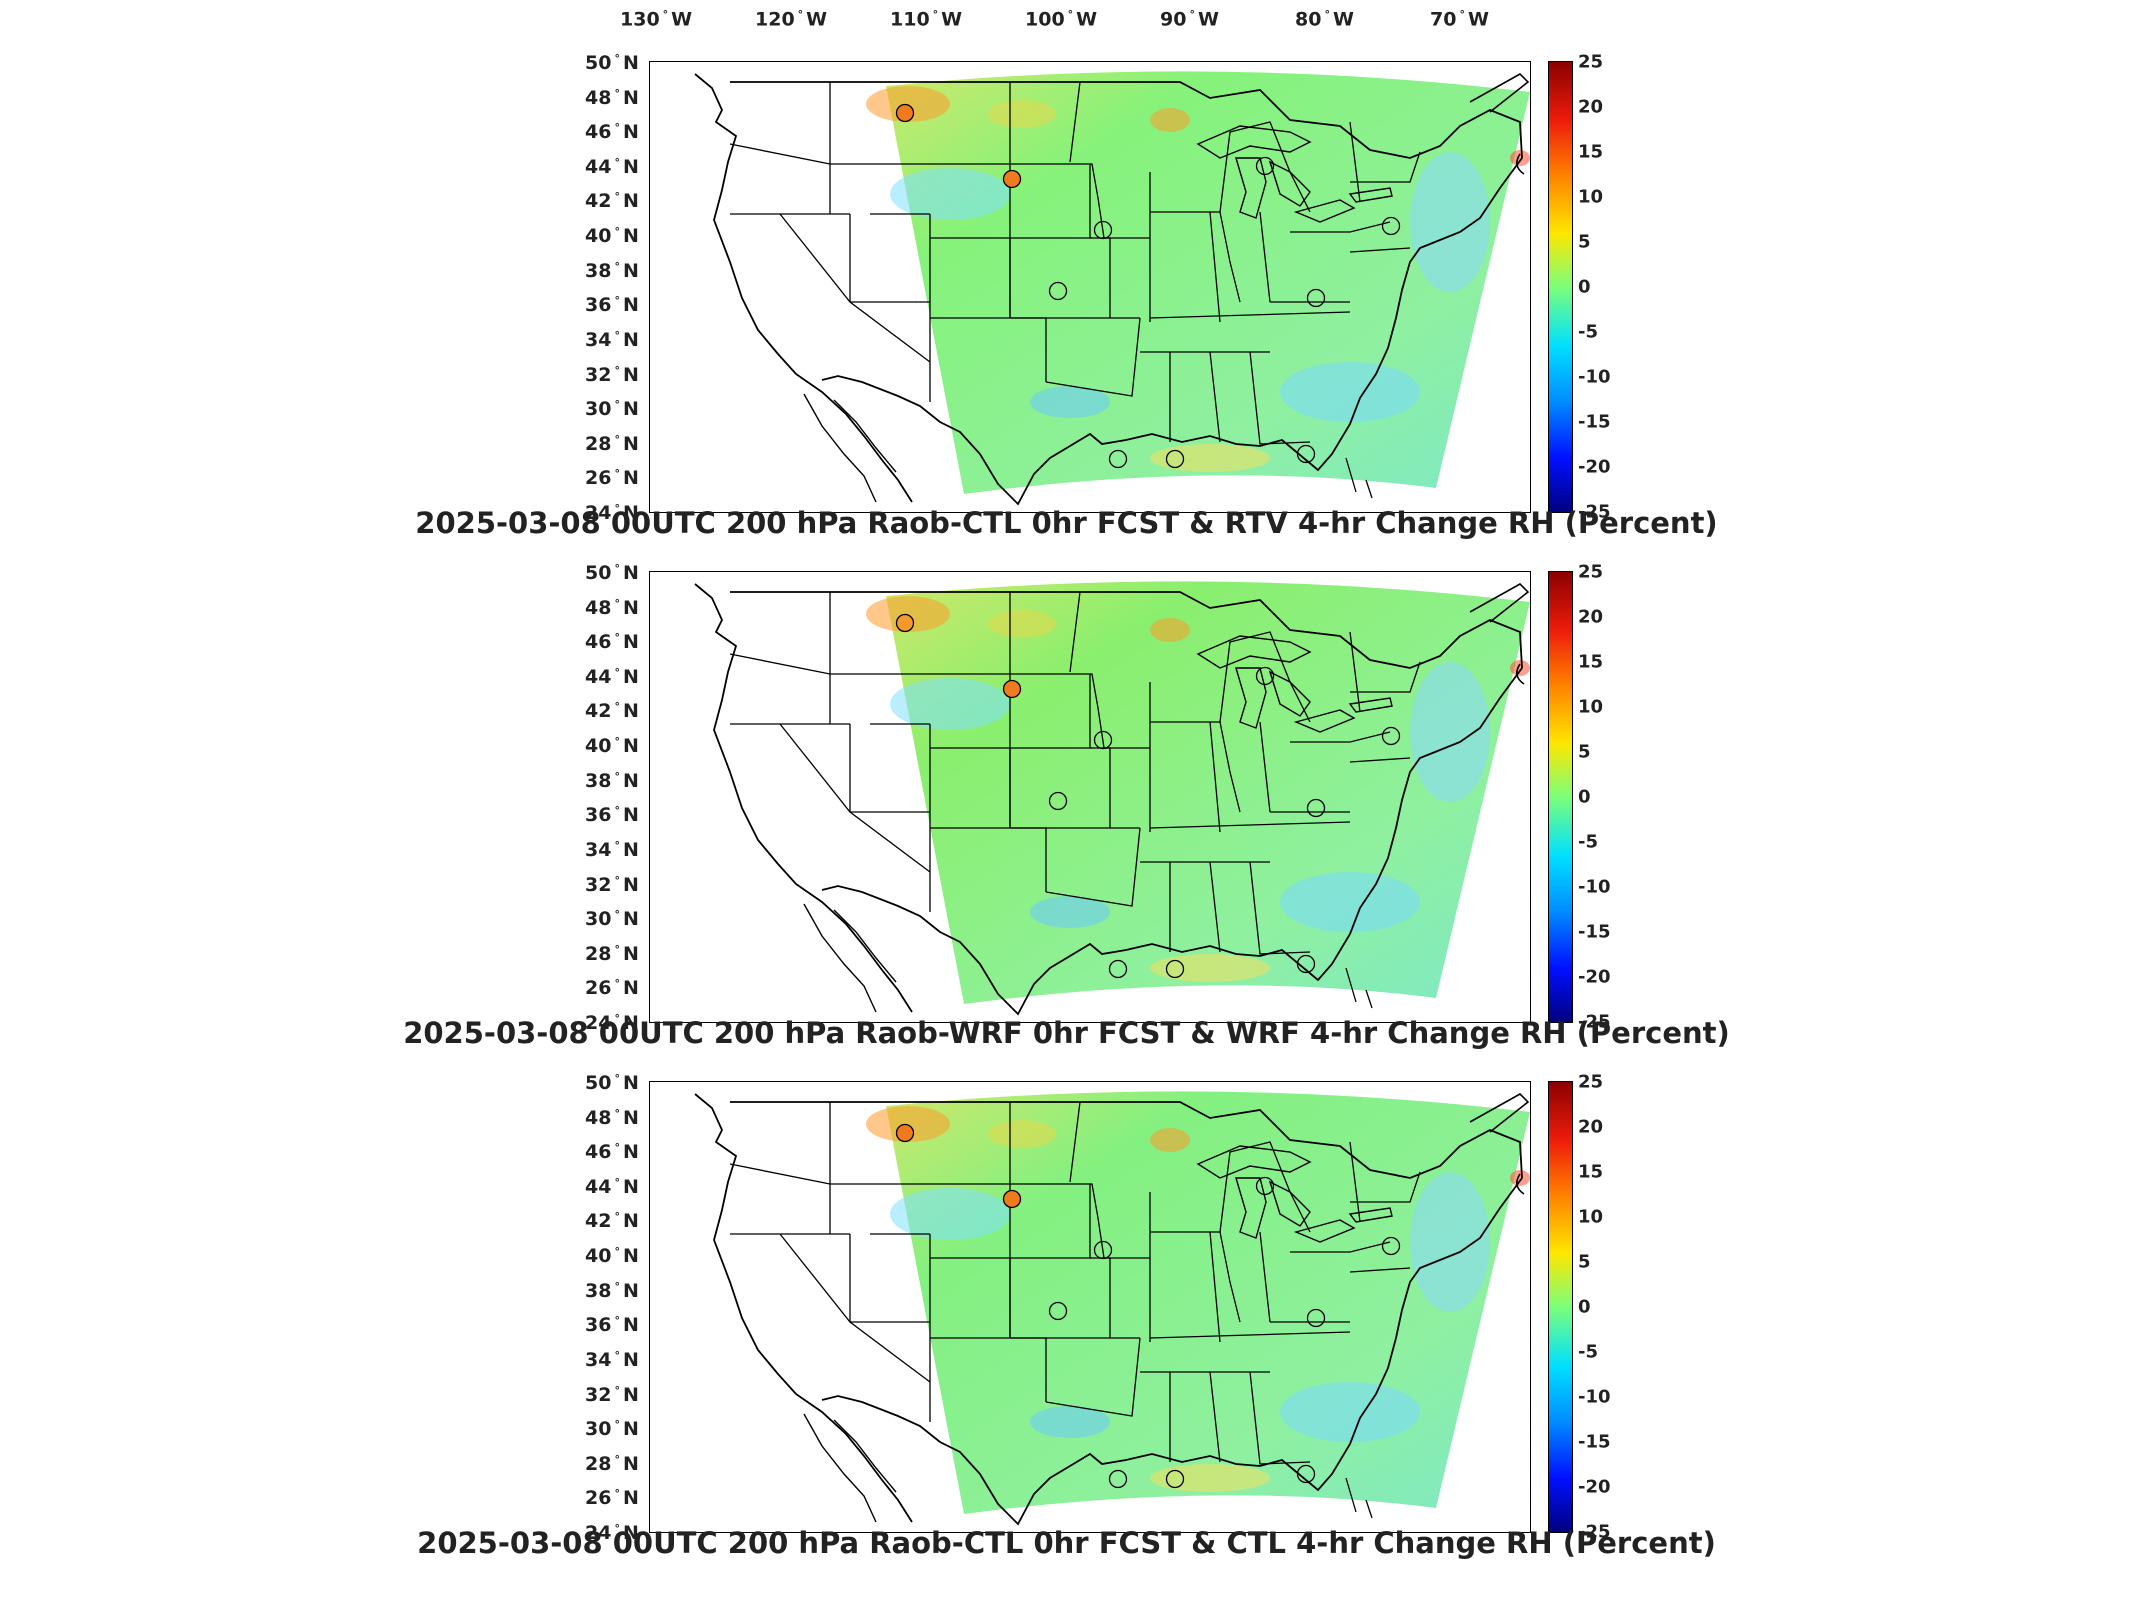  What do you see at coordinates (598, 270) in the screenshot?
I see `degree-value: 38` at bounding box center [598, 270].